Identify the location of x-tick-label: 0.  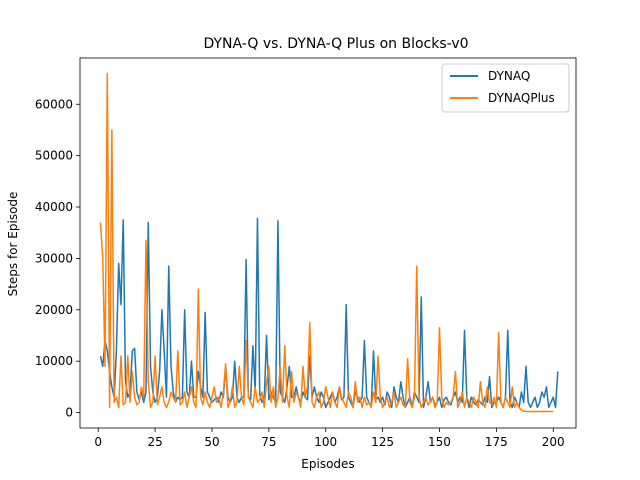
(98, 442).